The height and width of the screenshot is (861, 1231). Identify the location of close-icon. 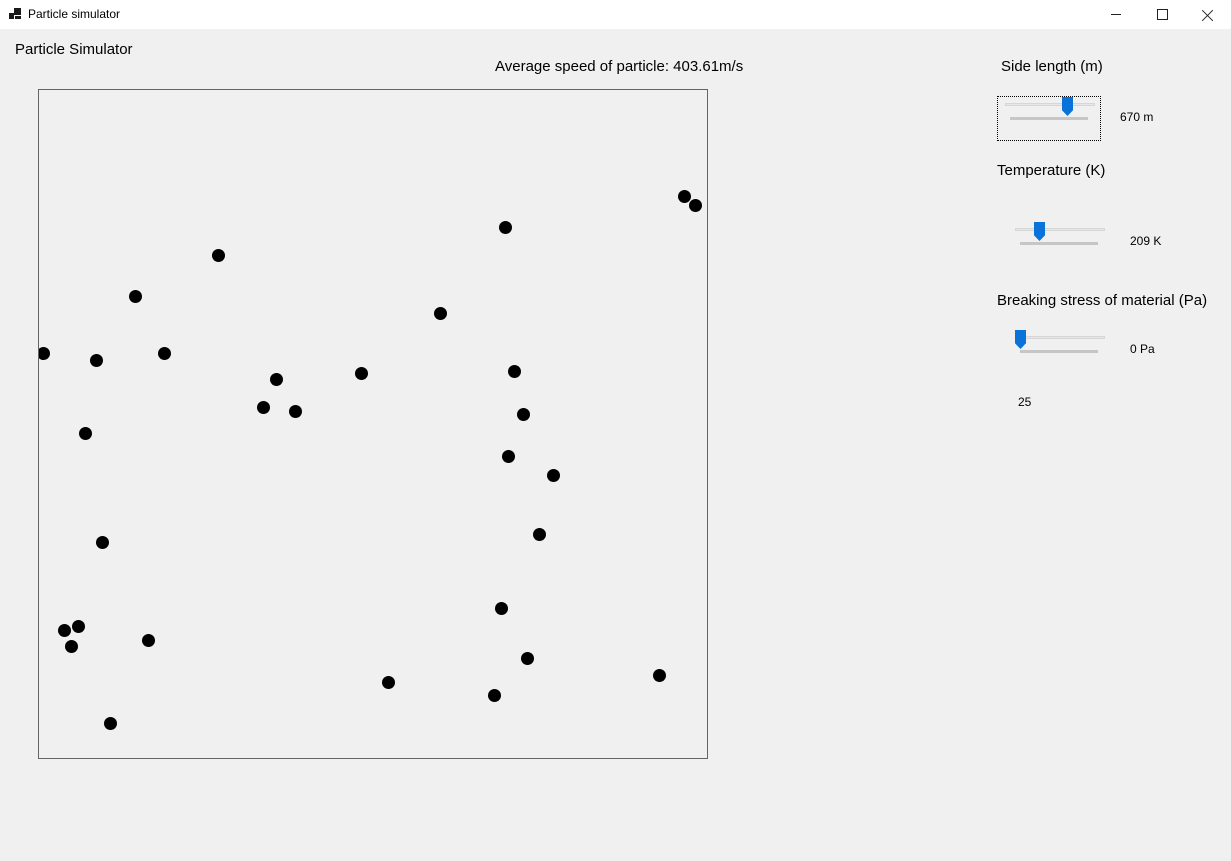
(1208, 15).